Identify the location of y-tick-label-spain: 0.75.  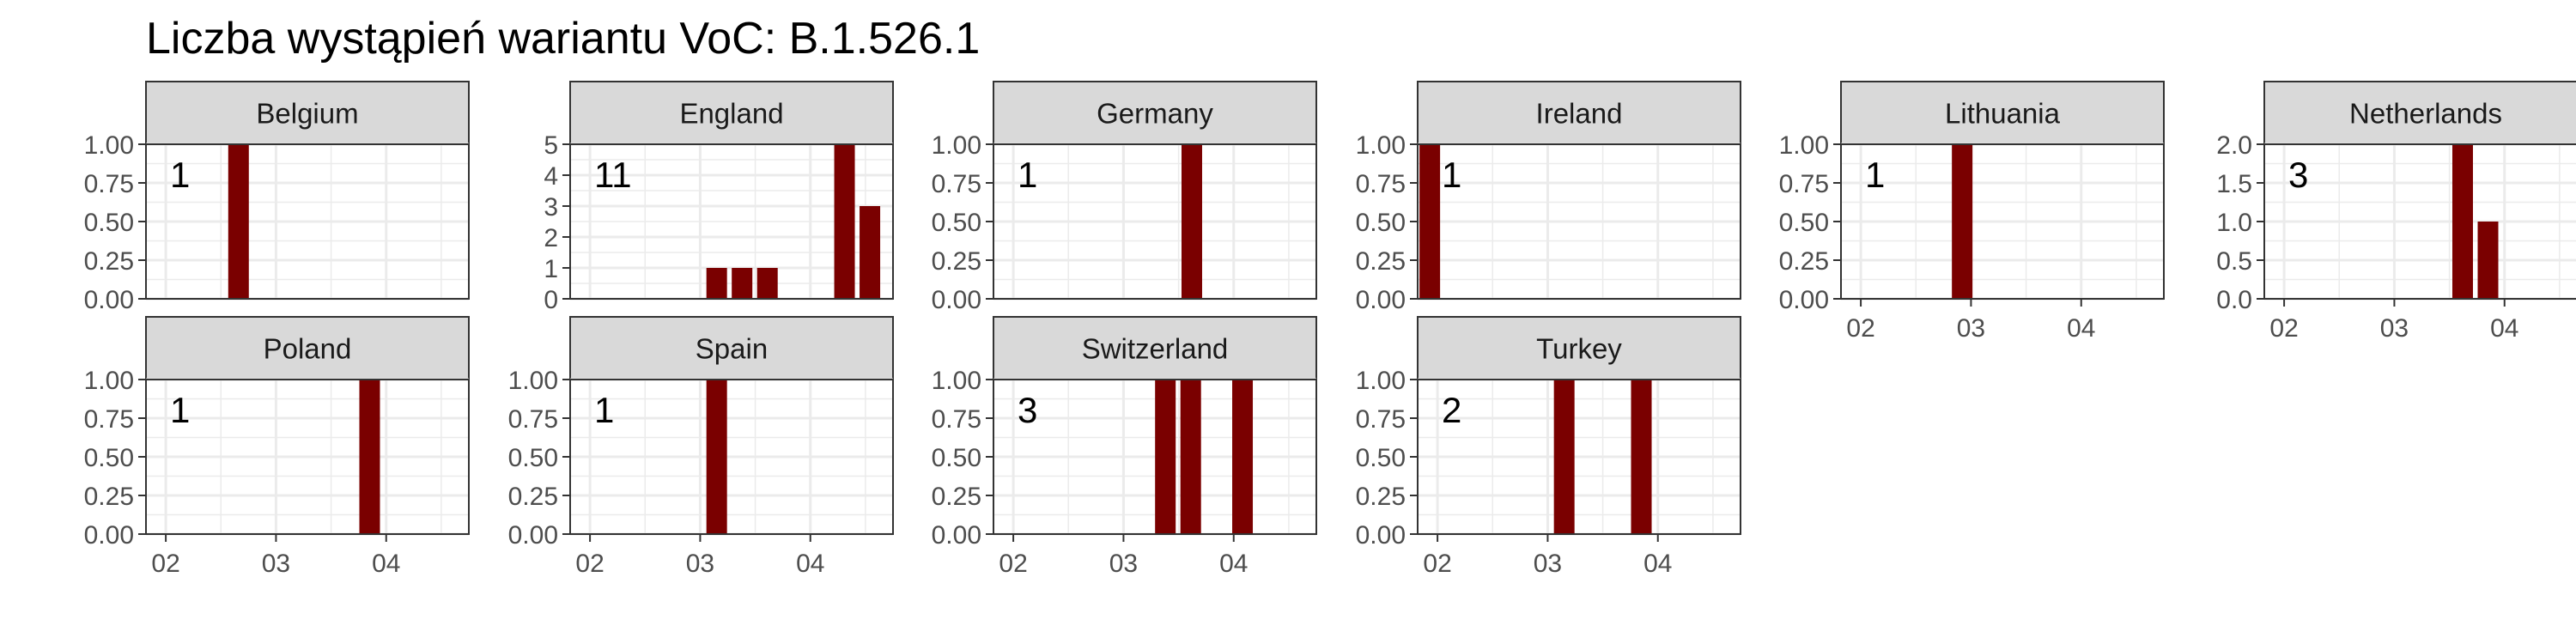
(533, 420).